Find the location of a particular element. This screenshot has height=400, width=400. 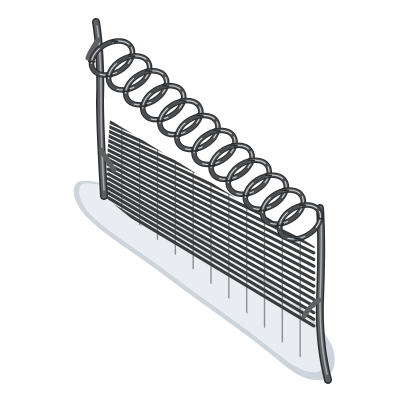

right-post is located at coordinates (316, 294).